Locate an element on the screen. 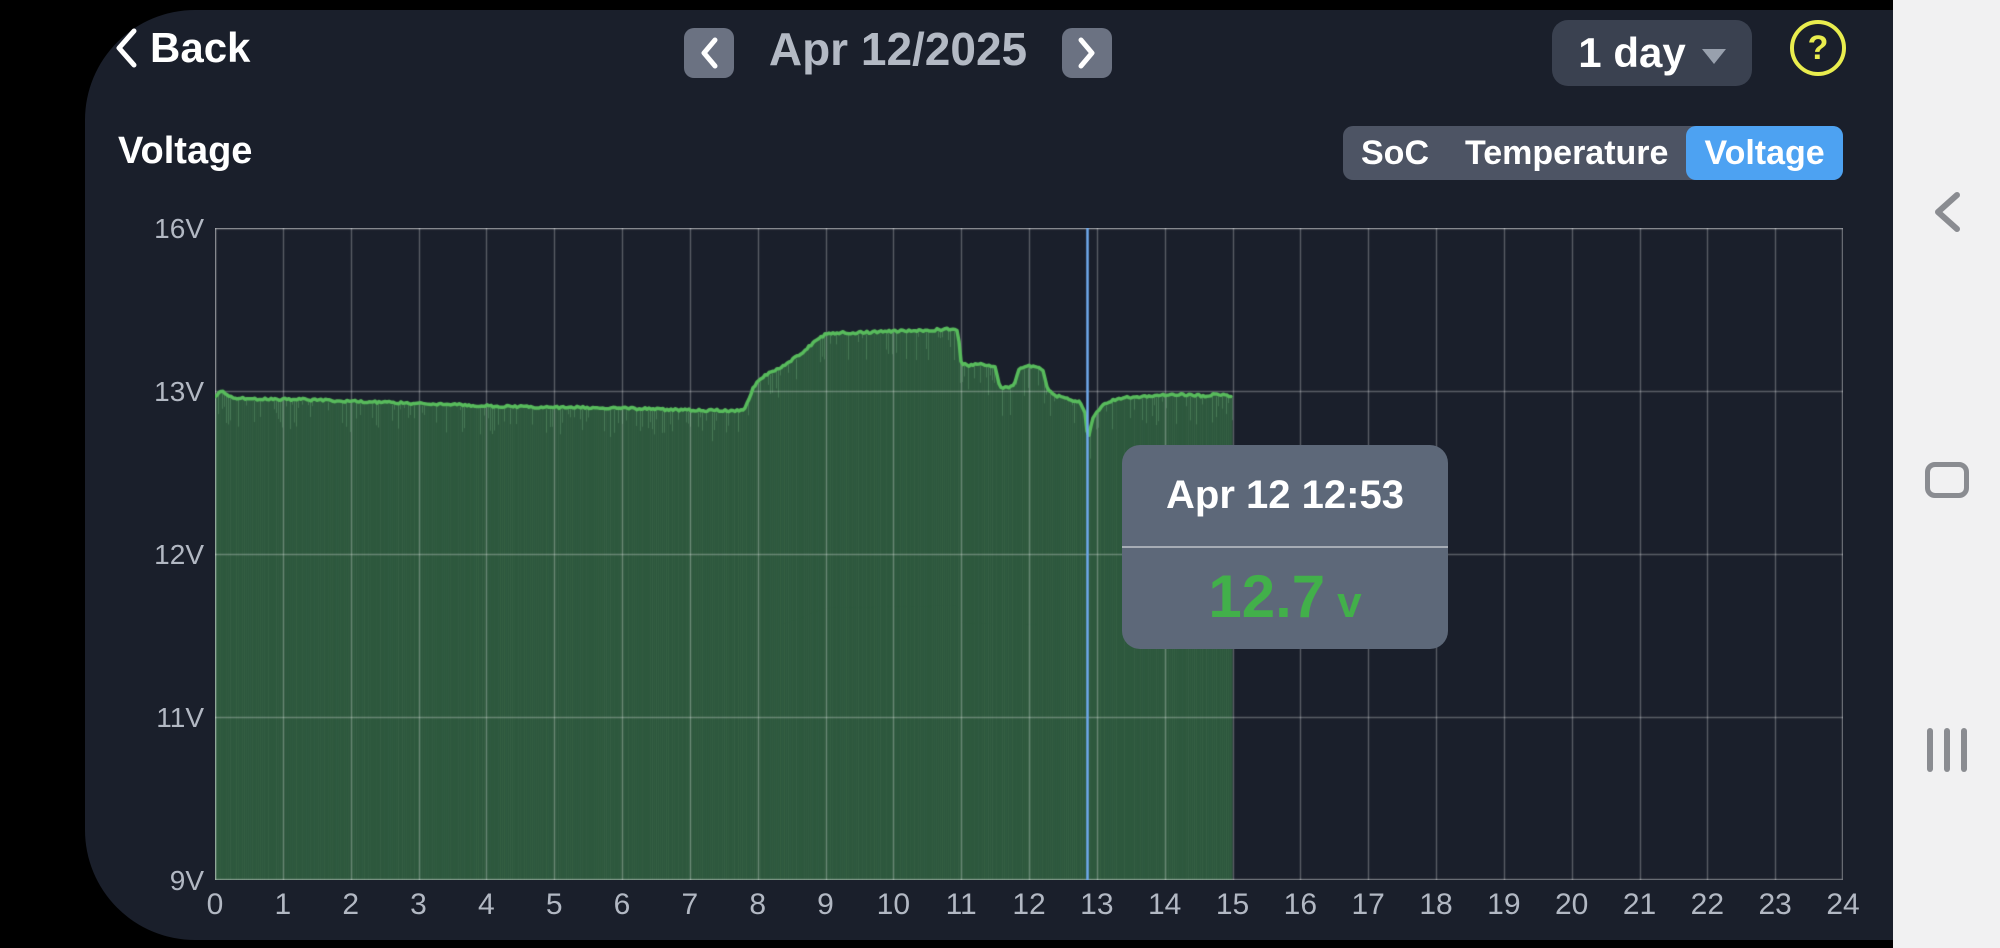 Image resolution: width=2000 pixels, height=948 pixels. tab-voltage: Voltage is located at coordinates (1764, 153).